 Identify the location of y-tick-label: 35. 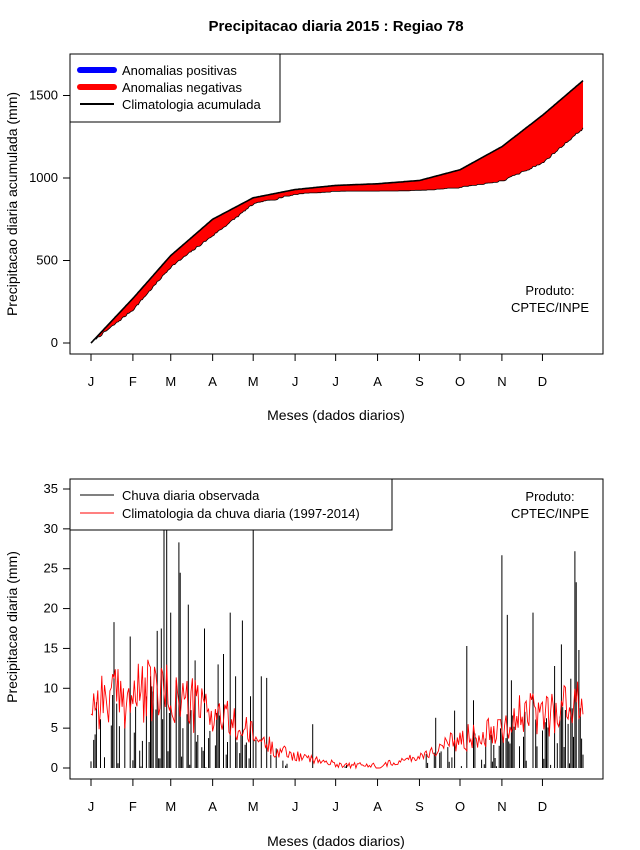
(51, 488).